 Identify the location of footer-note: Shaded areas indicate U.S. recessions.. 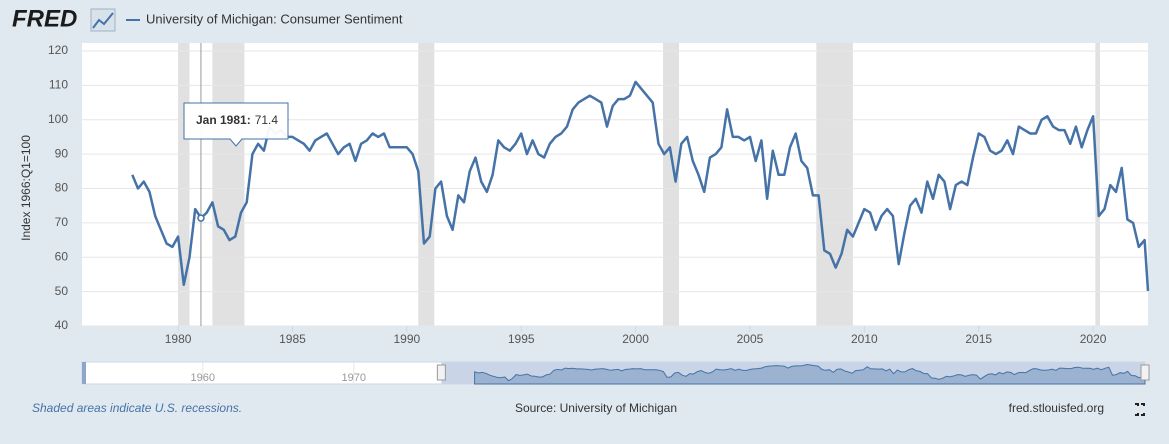
(137, 408).